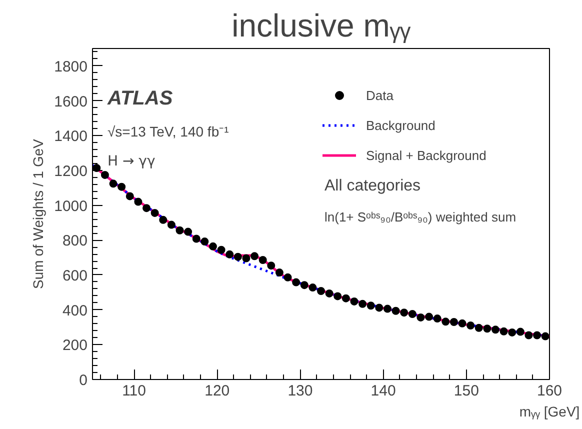 The height and width of the screenshot is (429, 582). I want to click on y-tick-label: 200, so click(75, 345).